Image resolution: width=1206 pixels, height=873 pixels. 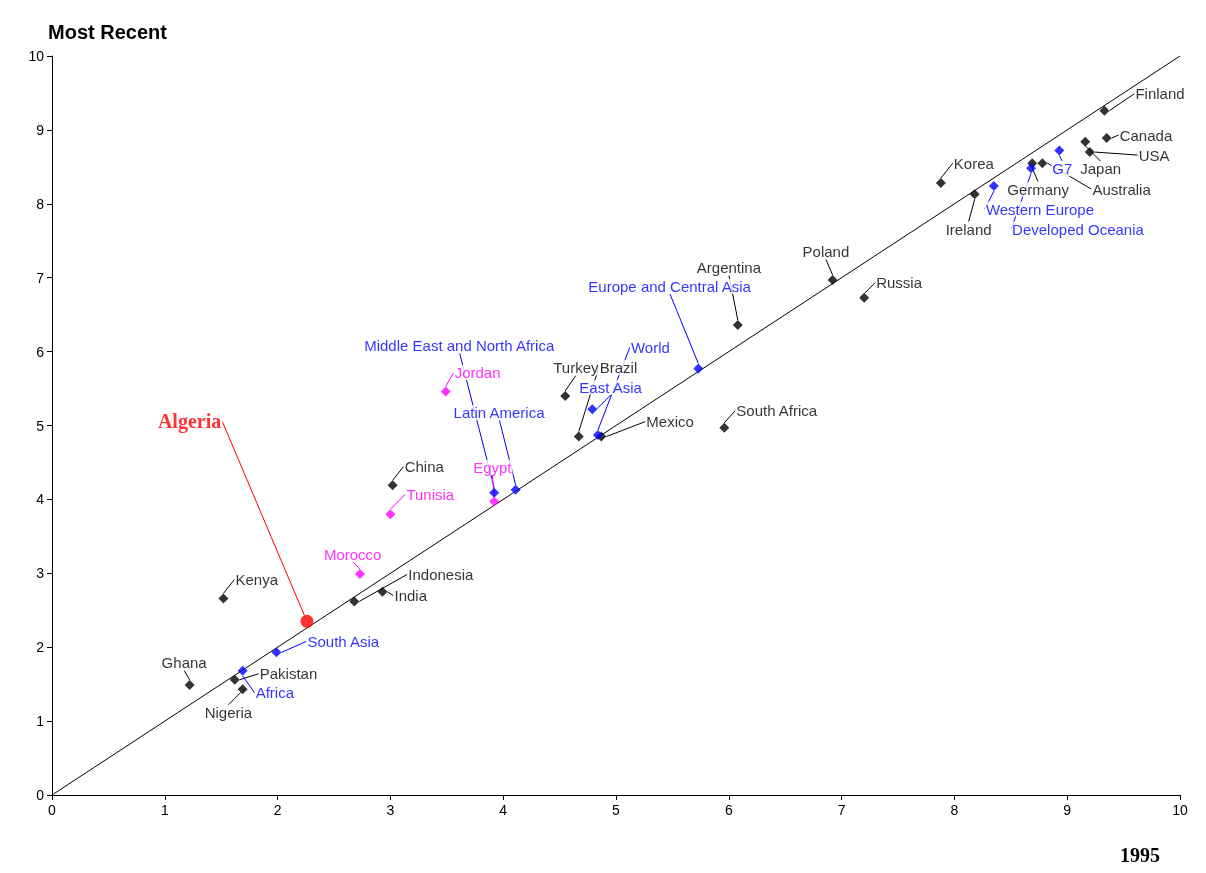 What do you see at coordinates (503, 810) in the screenshot?
I see `x-tick-label: 4` at bounding box center [503, 810].